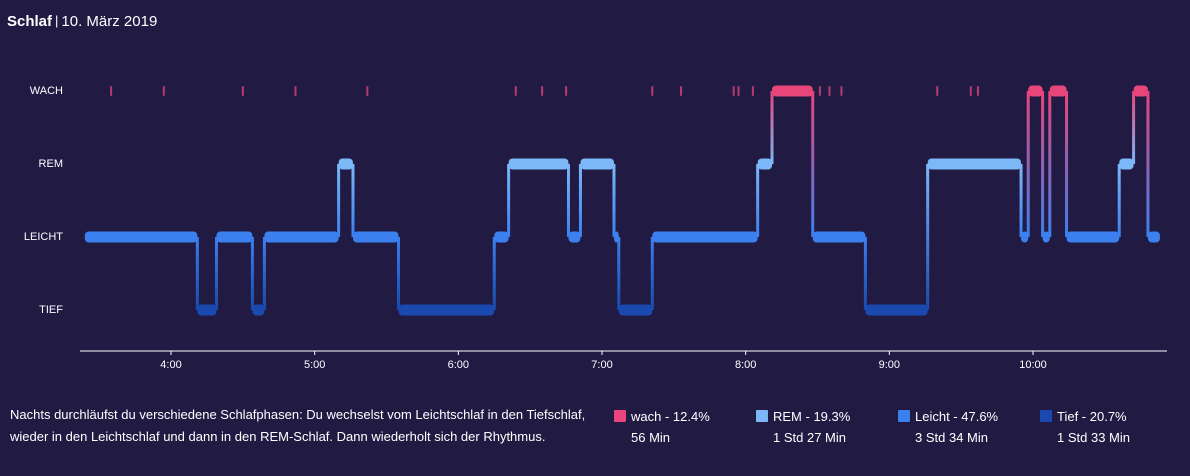 The width and height of the screenshot is (1190, 476). What do you see at coordinates (1092, 416) in the screenshot?
I see `legend-label-tief: Tief - 20.7%` at bounding box center [1092, 416].